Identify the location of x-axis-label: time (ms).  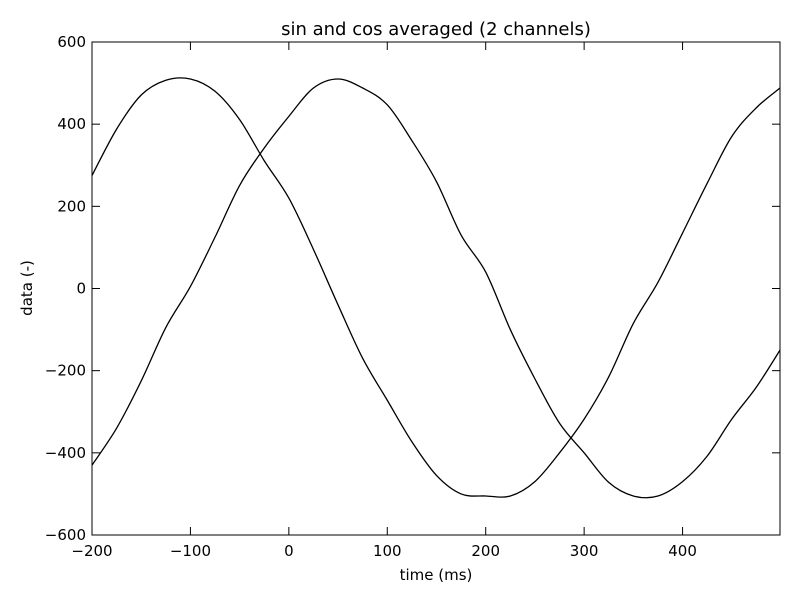
(436, 575).